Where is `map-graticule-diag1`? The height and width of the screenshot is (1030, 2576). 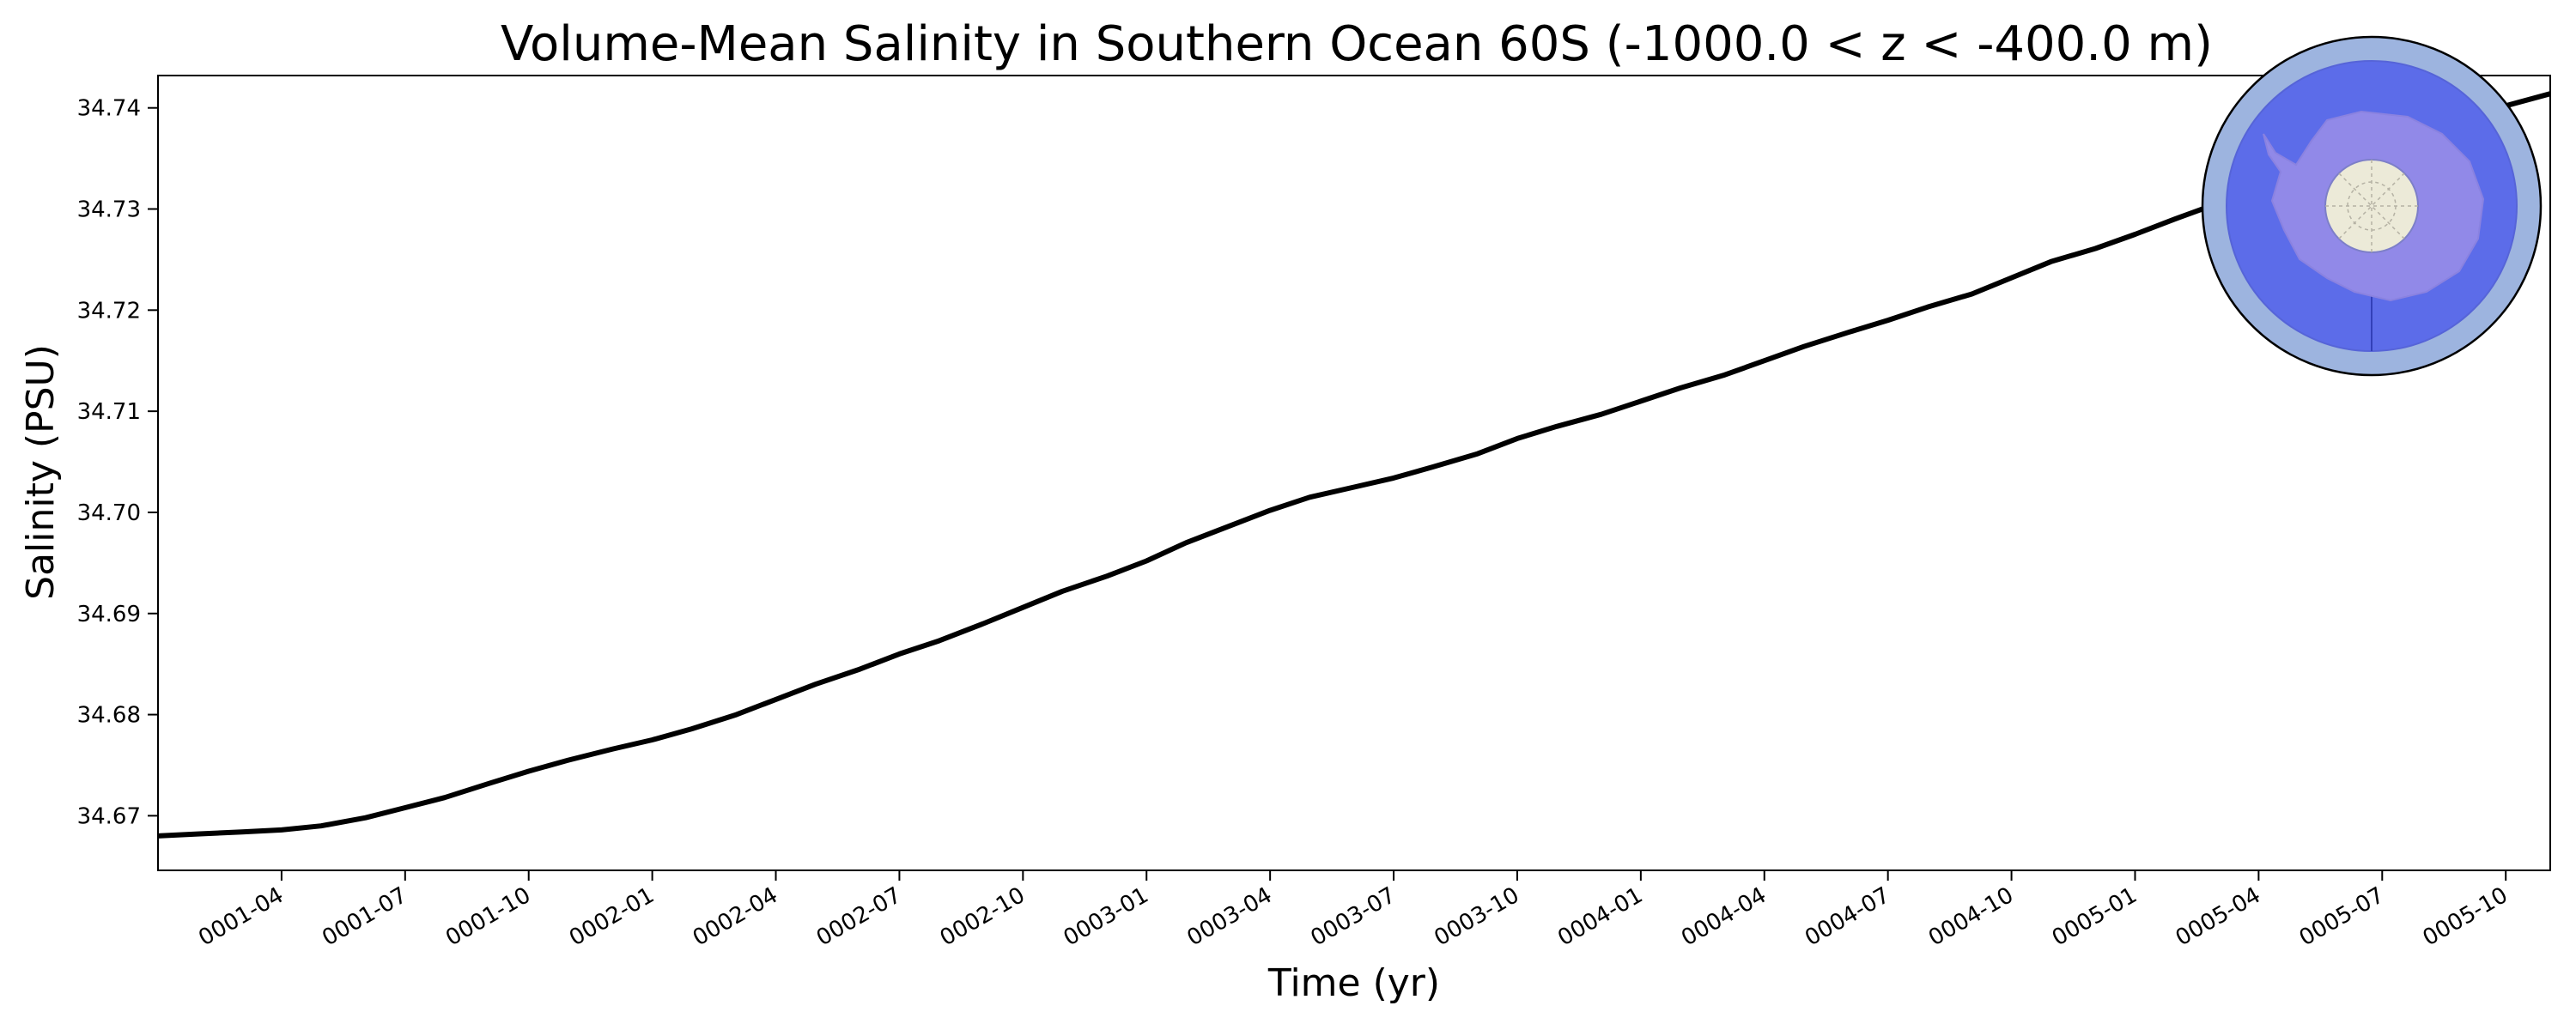 map-graticule-diag1 is located at coordinates (2371, 206).